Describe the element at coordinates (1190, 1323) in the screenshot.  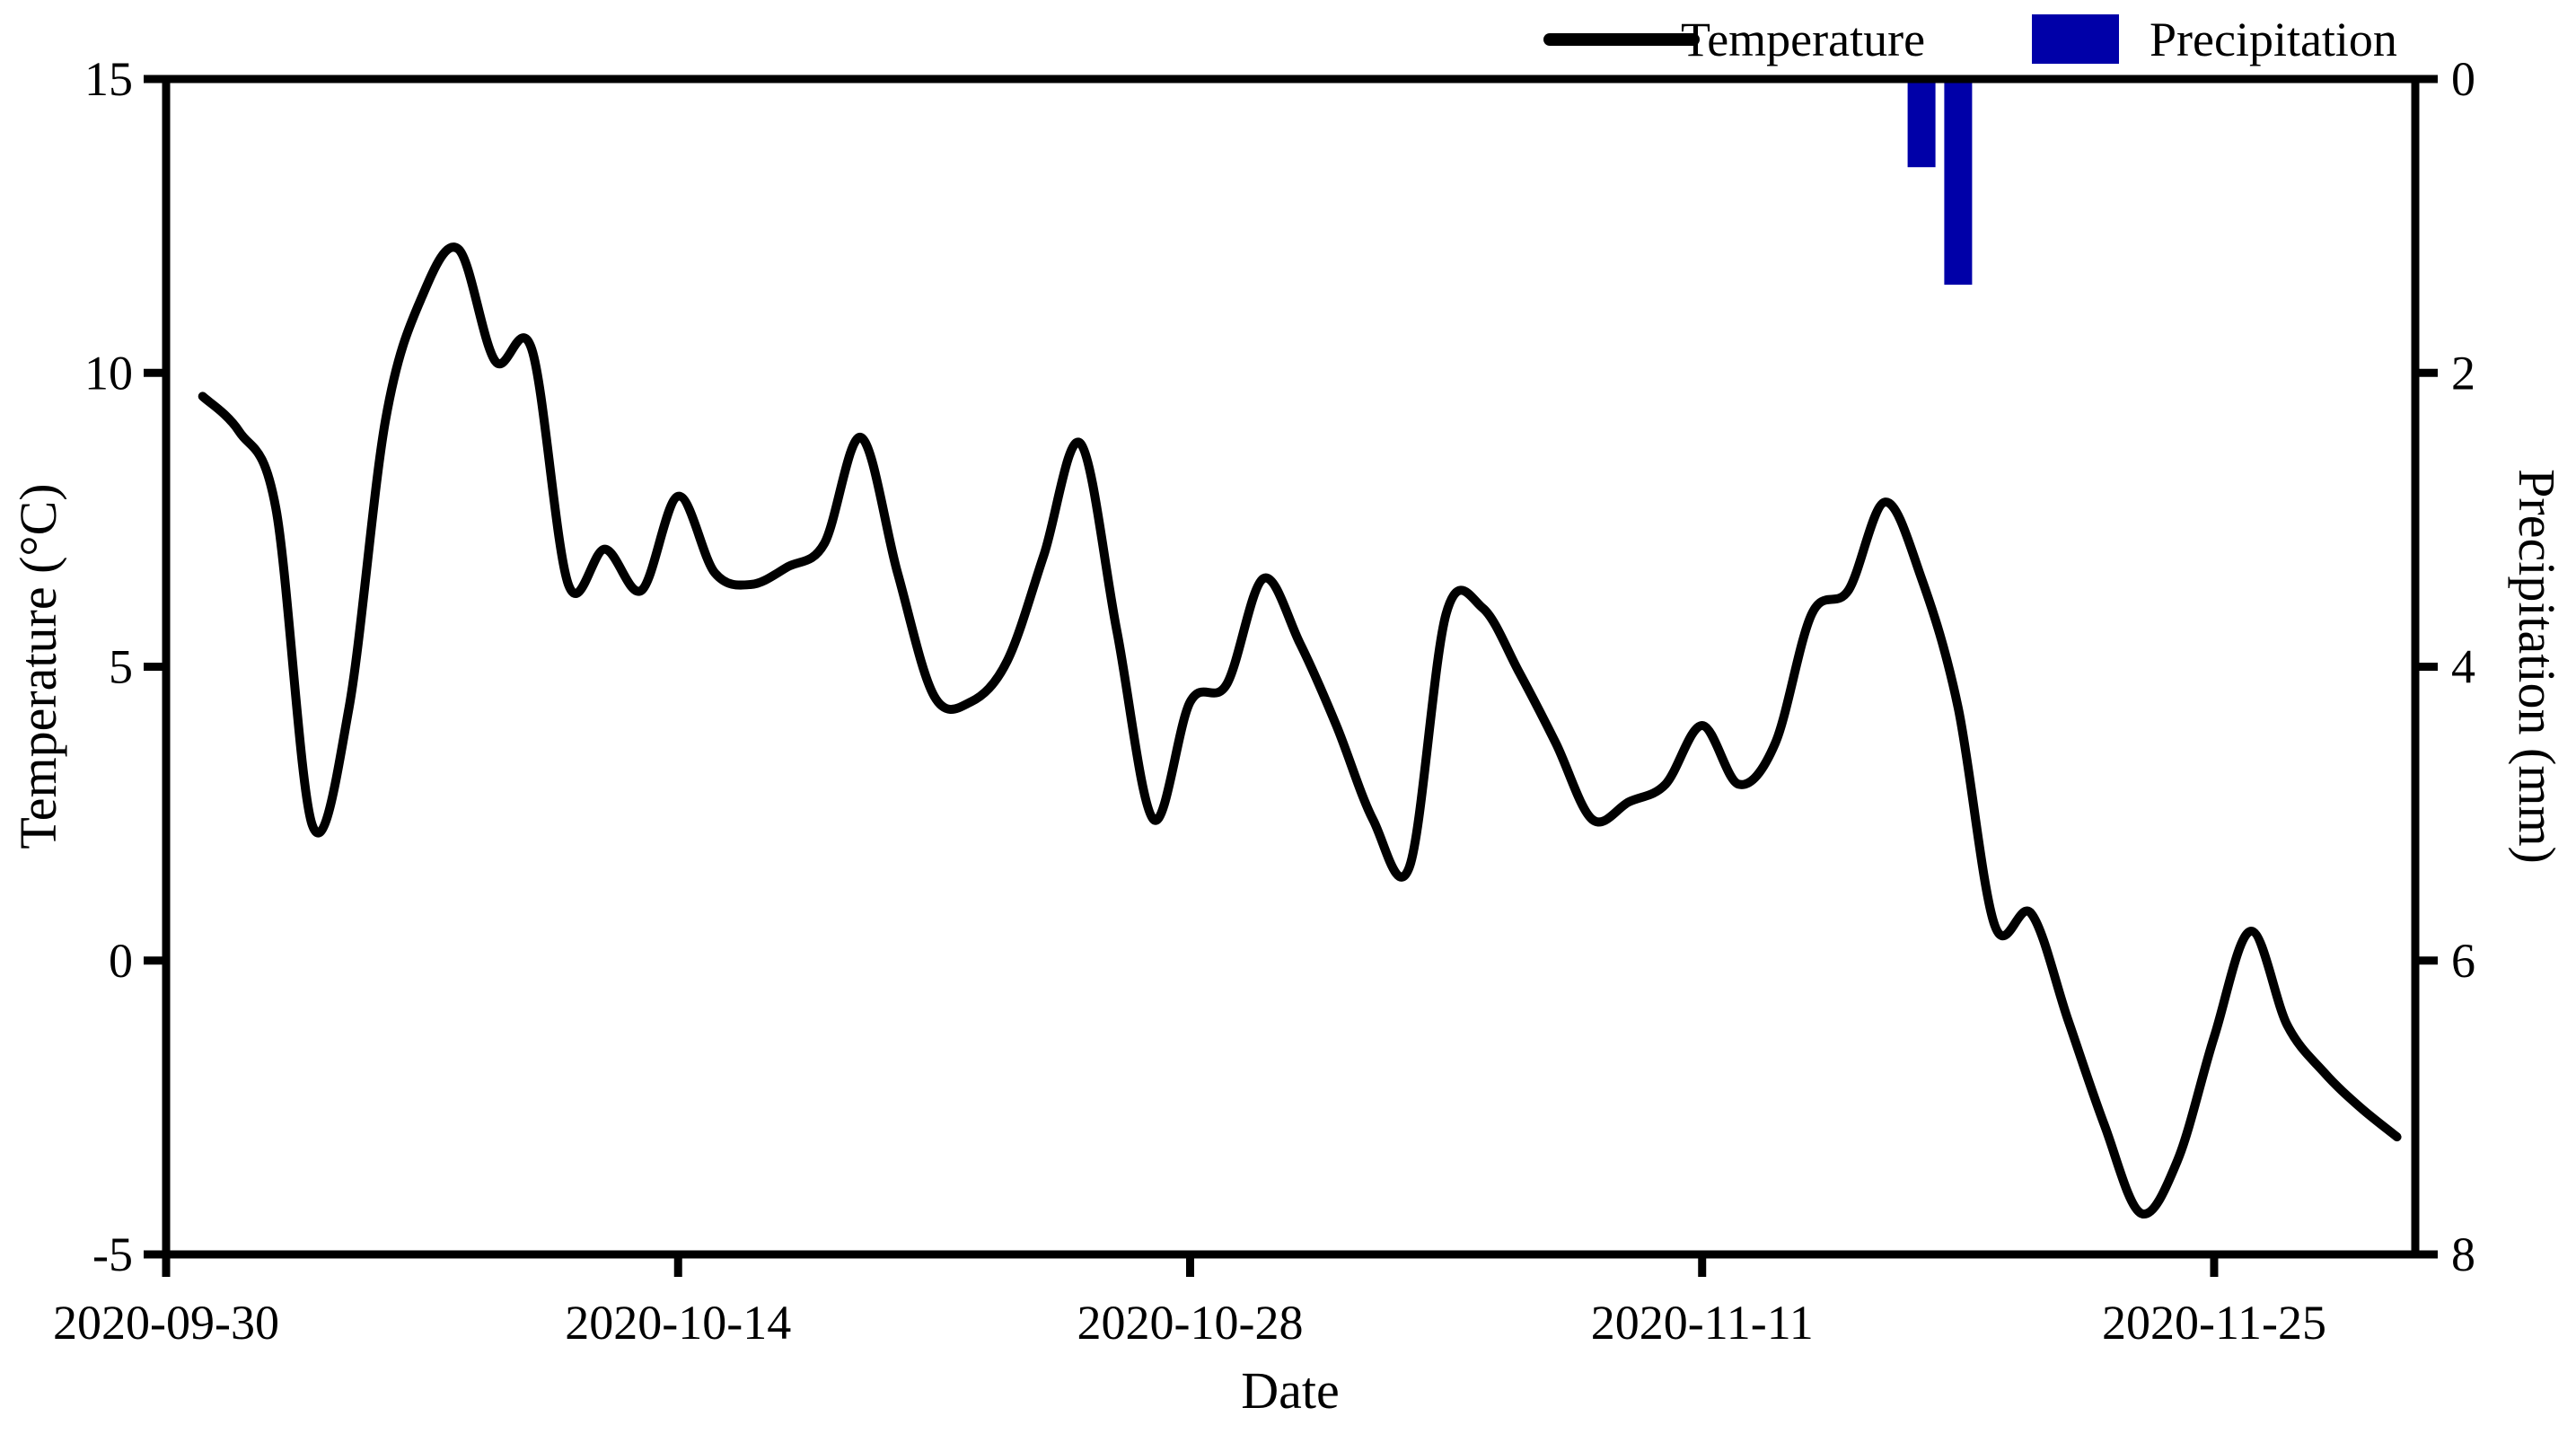
I see `x-tick-label: 2020-10-28` at that location.